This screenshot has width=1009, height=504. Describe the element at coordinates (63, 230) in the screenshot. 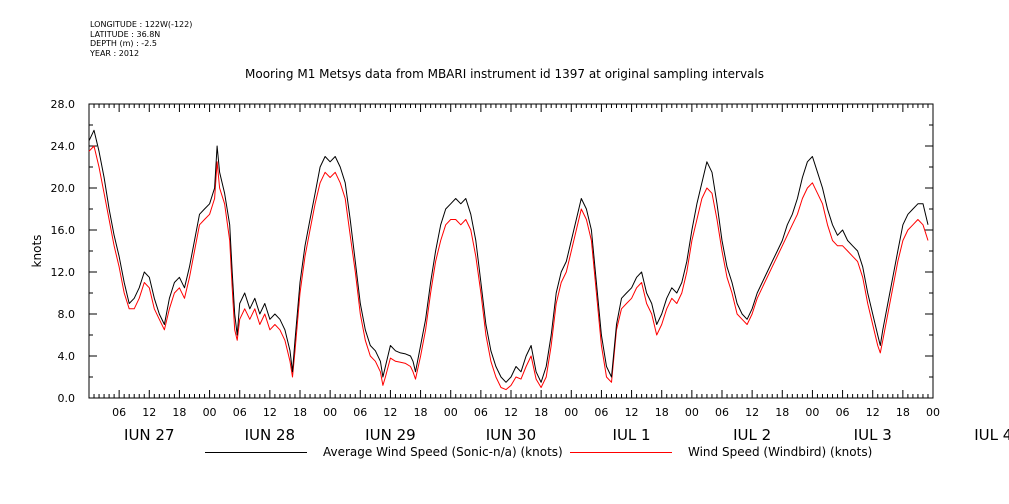

I see `y-tick-label: 16.0` at that location.